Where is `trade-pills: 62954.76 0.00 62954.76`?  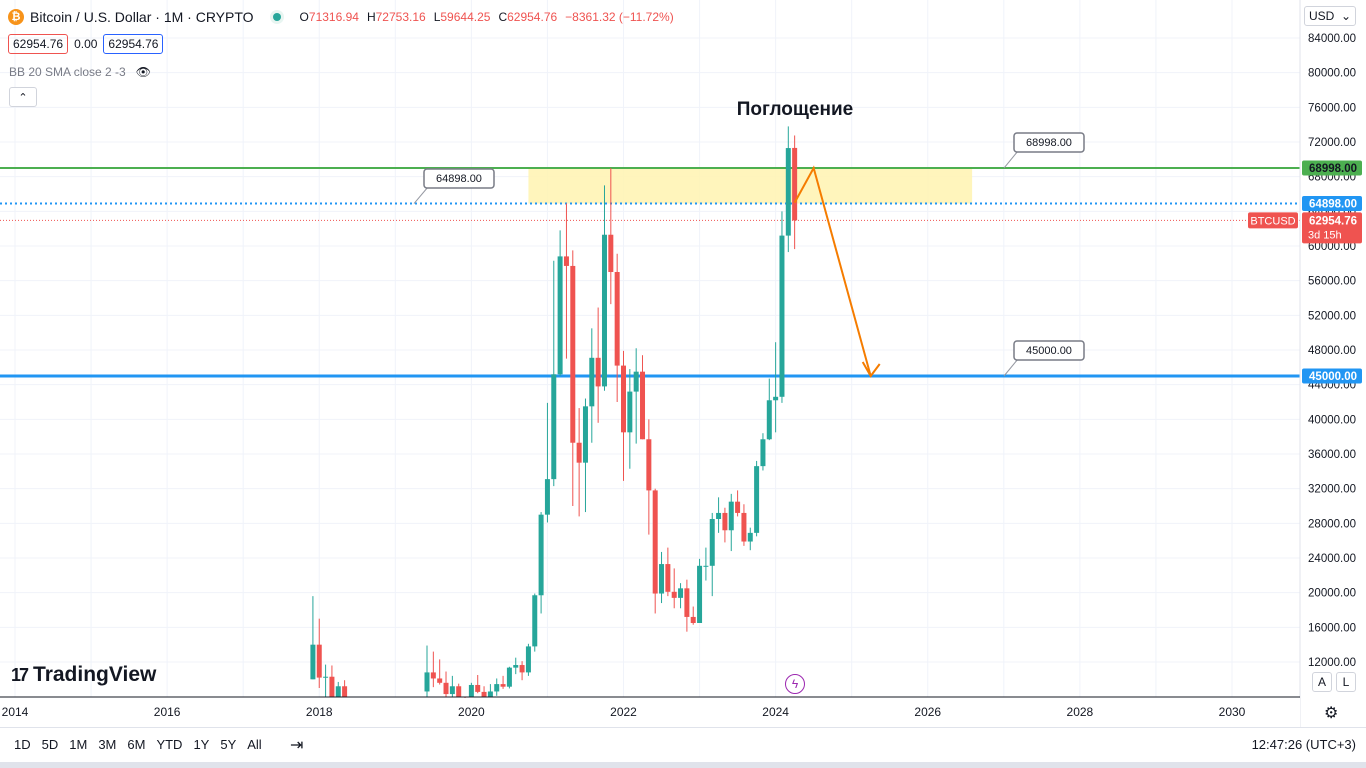 trade-pills: 62954.76 0.00 62954.76 is located at coordinates (86, 44).